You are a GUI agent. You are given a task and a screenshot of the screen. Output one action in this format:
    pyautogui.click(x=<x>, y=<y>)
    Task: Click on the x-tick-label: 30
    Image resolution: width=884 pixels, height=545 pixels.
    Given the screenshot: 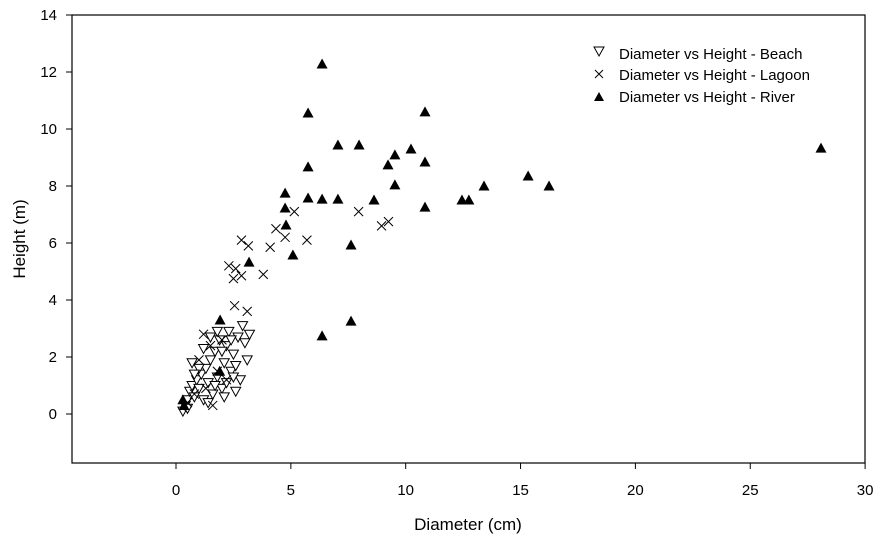 What is the action you would take?
    pyautogui.click(x=865, y=490)
    